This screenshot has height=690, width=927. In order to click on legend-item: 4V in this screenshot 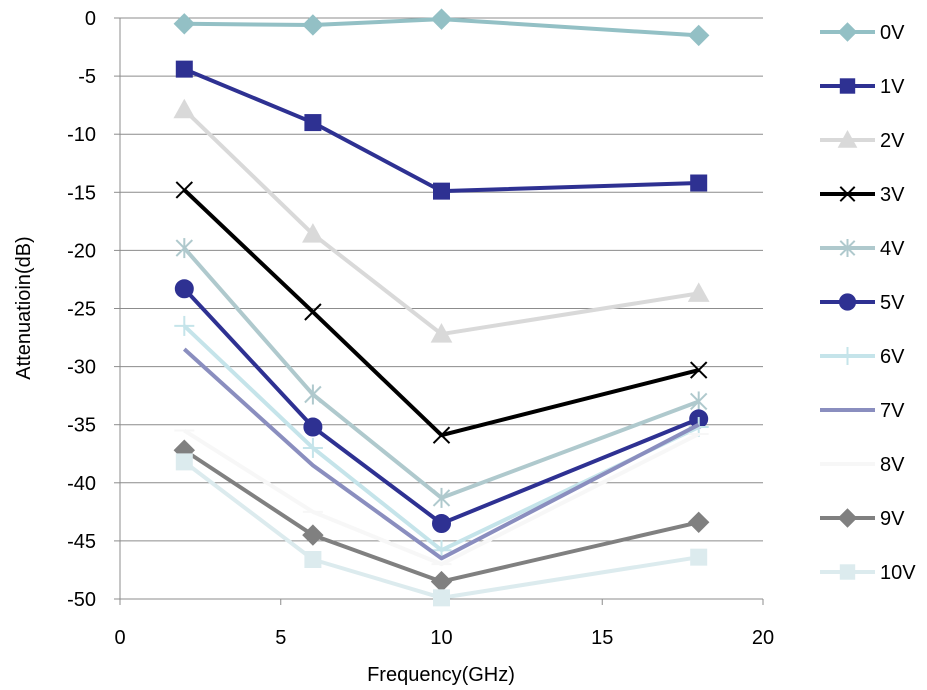, I will do `click(862, 249)`.